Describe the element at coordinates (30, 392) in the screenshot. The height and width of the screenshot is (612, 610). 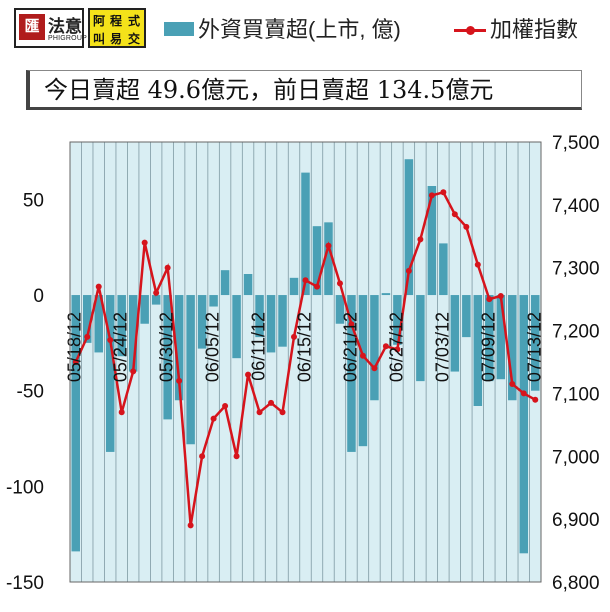
I see `left-tick-label: -50` at that location.